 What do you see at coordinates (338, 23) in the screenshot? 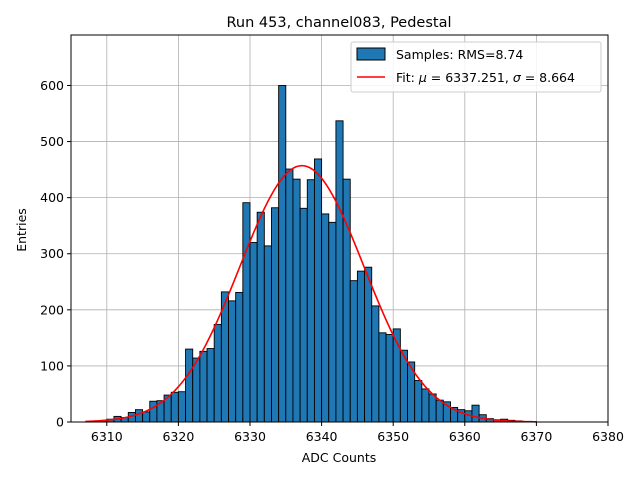
I see `chart-title: Run 453, channel083, Pedestal` at bounding box center [338, 23].